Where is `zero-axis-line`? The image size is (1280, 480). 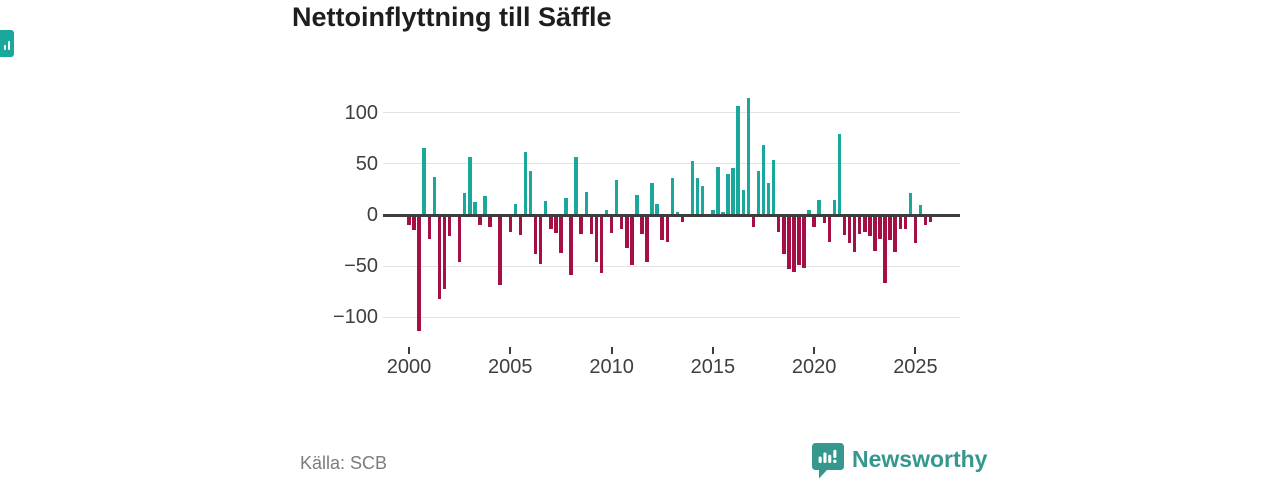 zero-axis-line is located at coordinates (671, 215).